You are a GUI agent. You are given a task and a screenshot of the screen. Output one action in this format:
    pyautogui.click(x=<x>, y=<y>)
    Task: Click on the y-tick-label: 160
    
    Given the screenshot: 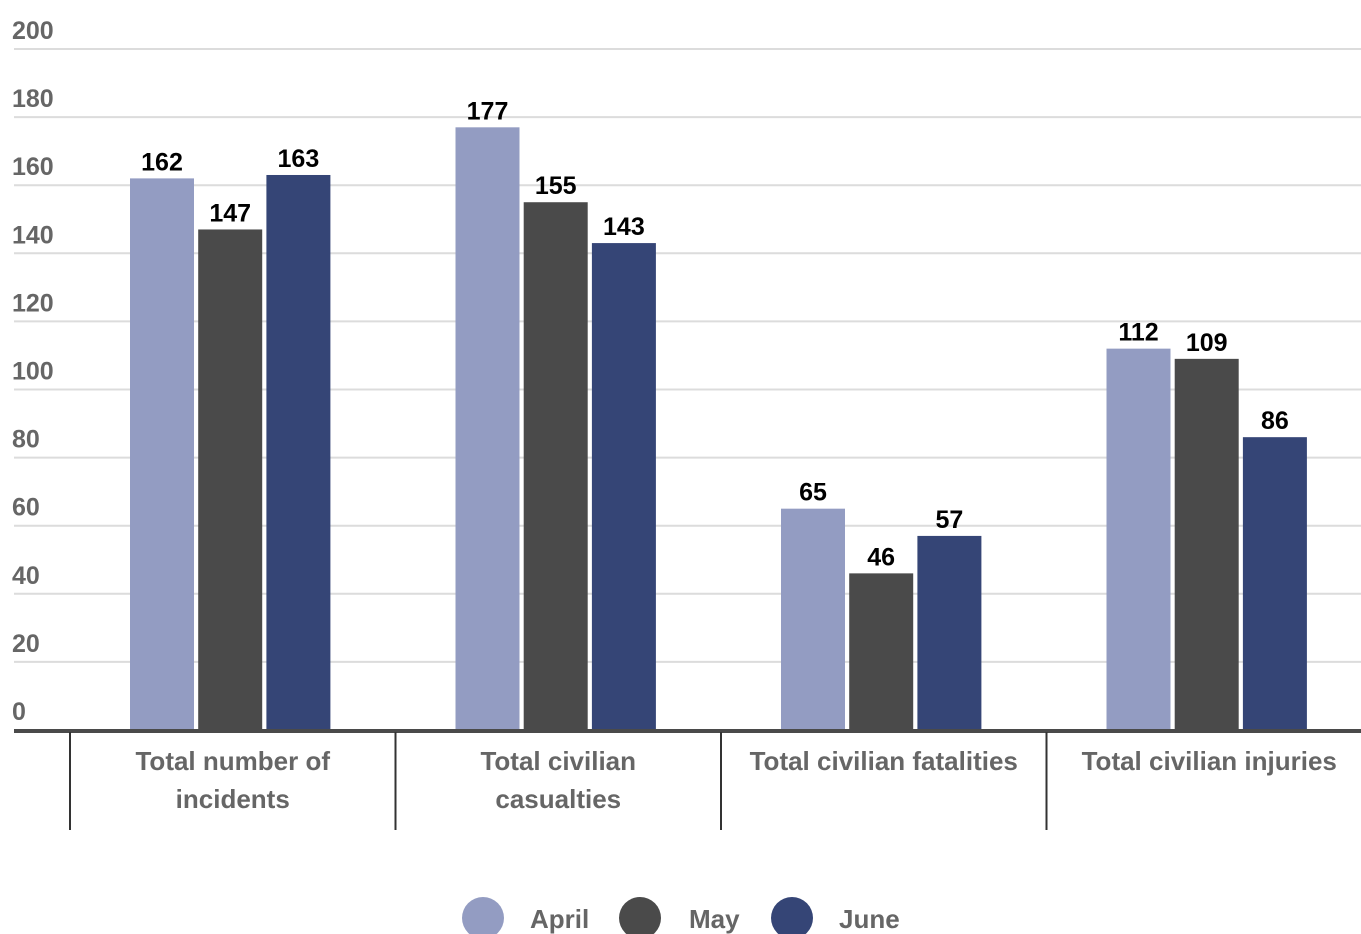 What is the action you would take?
    pyautogui.click(x=33, y=167)
    